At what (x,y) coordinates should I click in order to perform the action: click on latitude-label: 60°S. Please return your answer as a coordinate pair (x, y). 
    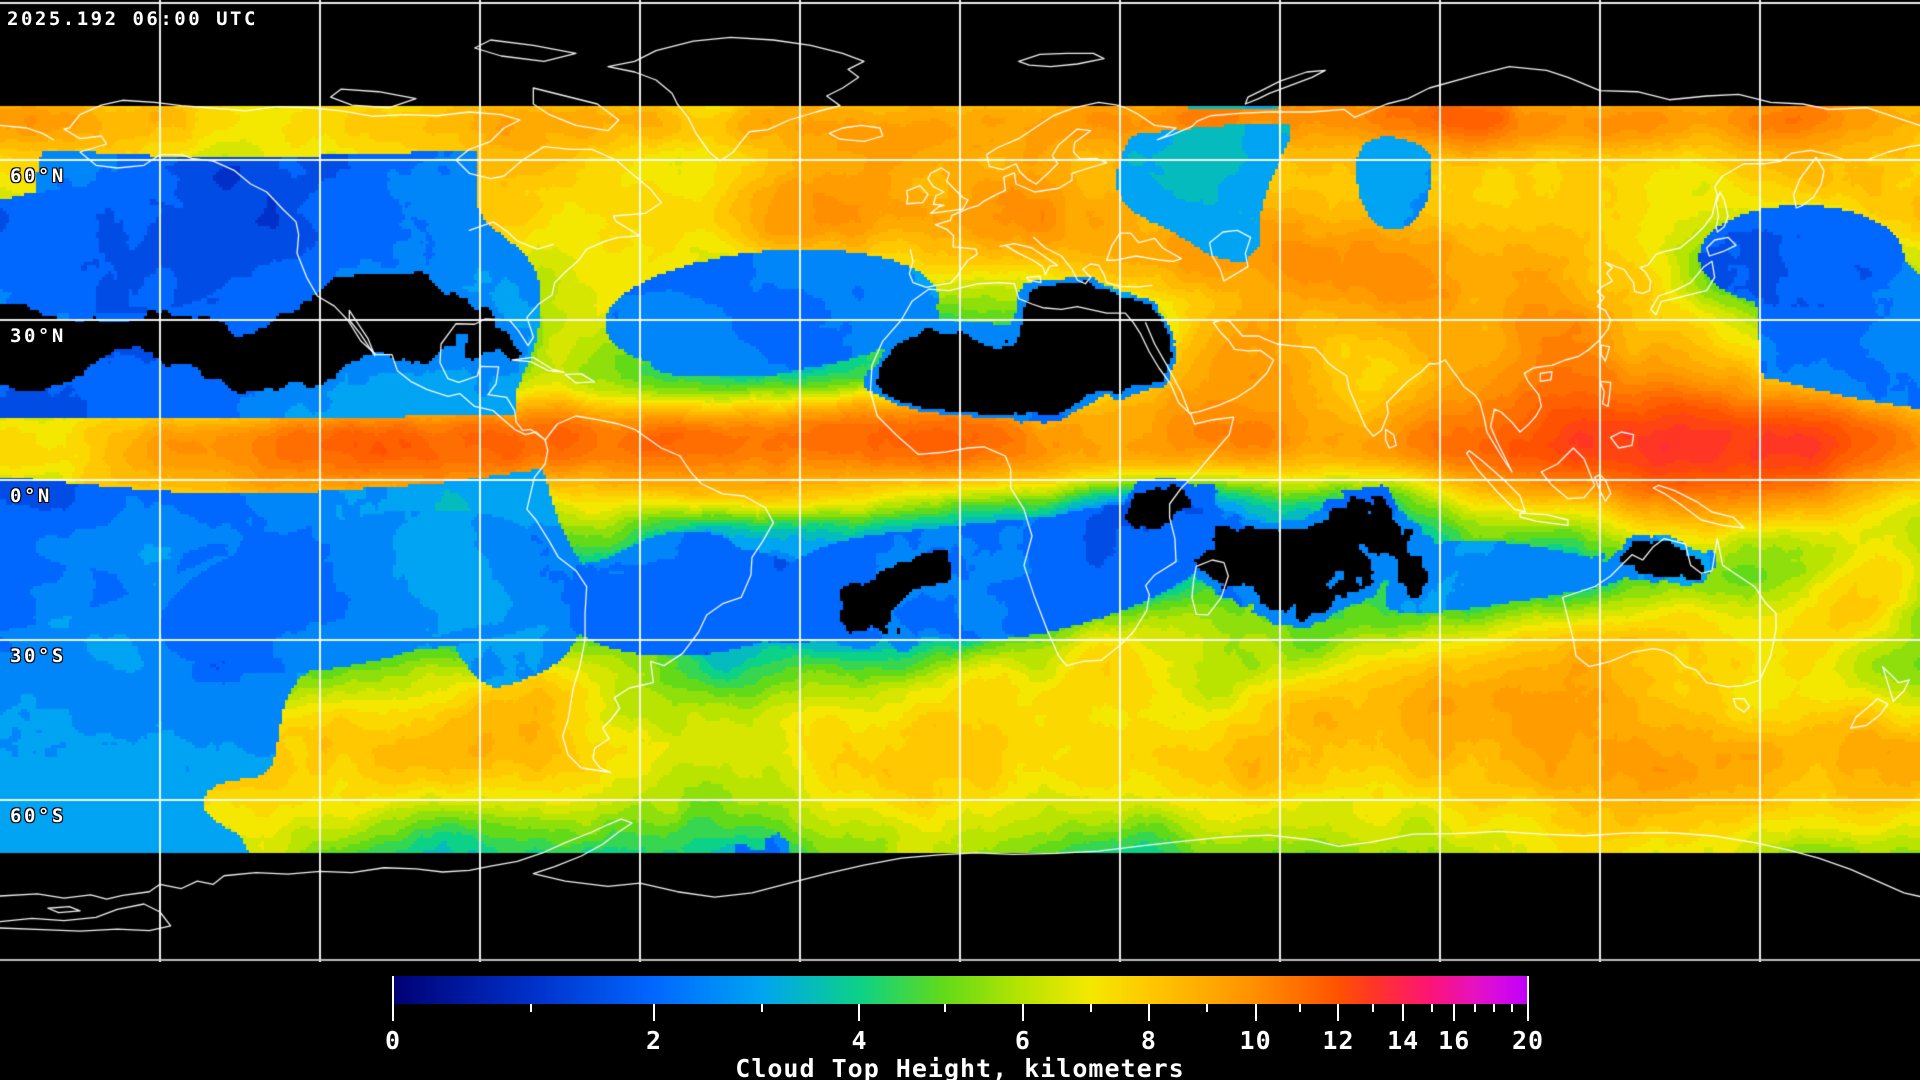
    Looking at the image, I should click on (38, 816).